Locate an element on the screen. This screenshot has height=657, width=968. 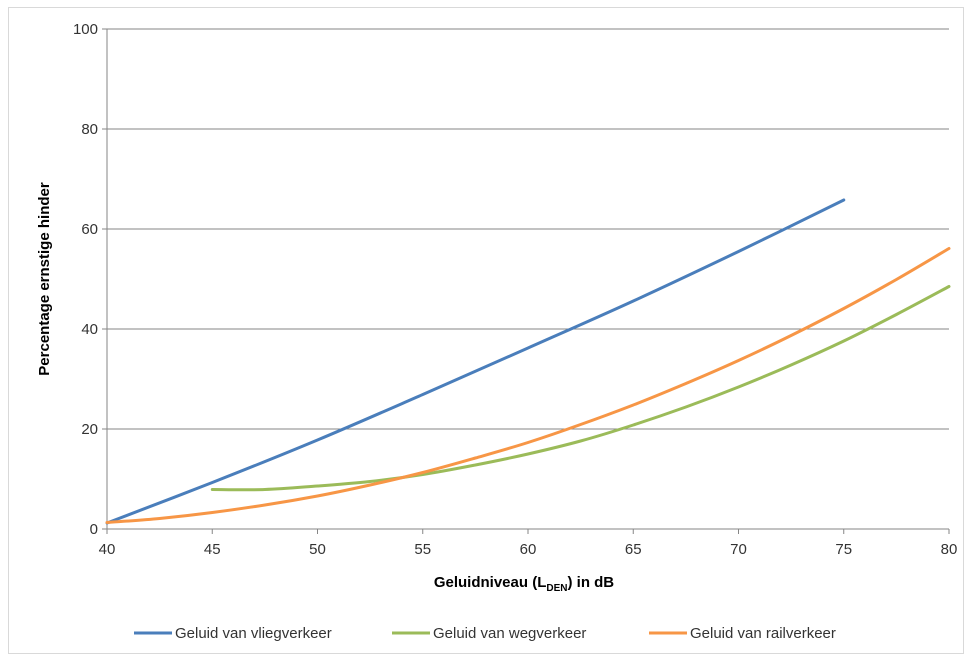
y-tick-label-4: 80 is located at coordinates (89, 129).